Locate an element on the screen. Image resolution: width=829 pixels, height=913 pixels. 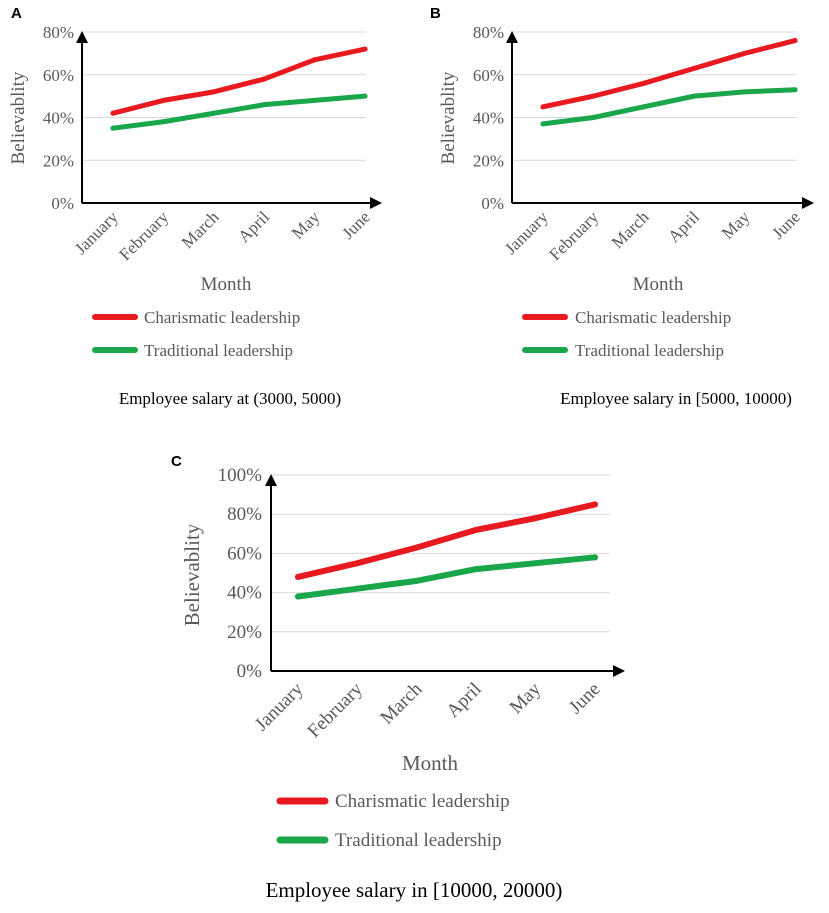
panel-letter: B is located at coordinates (435, 13).